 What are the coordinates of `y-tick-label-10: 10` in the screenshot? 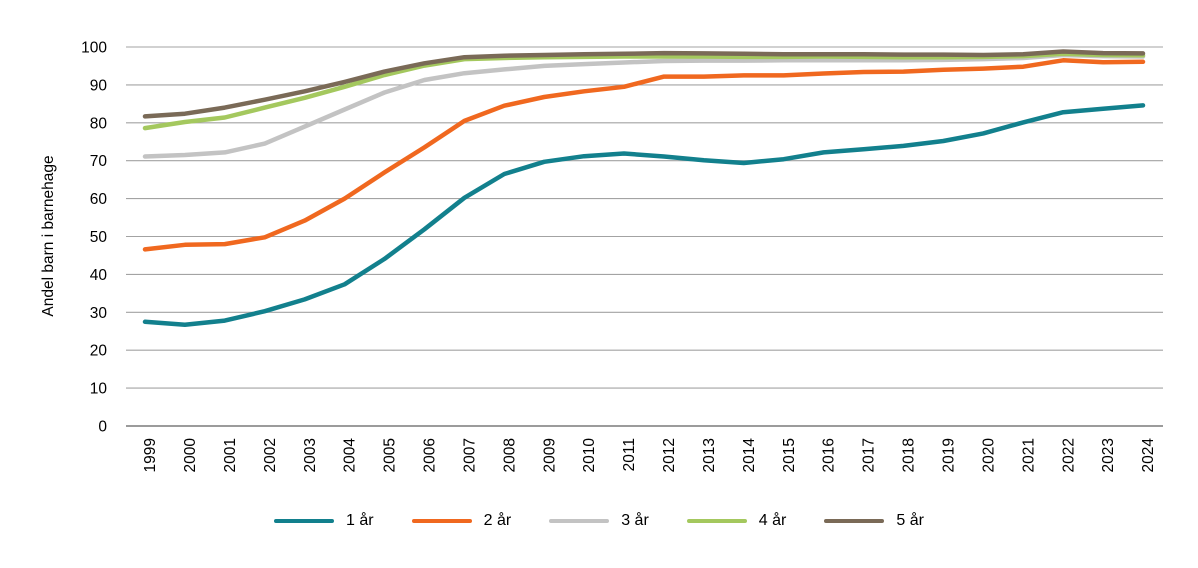 It's located at (99, 389).